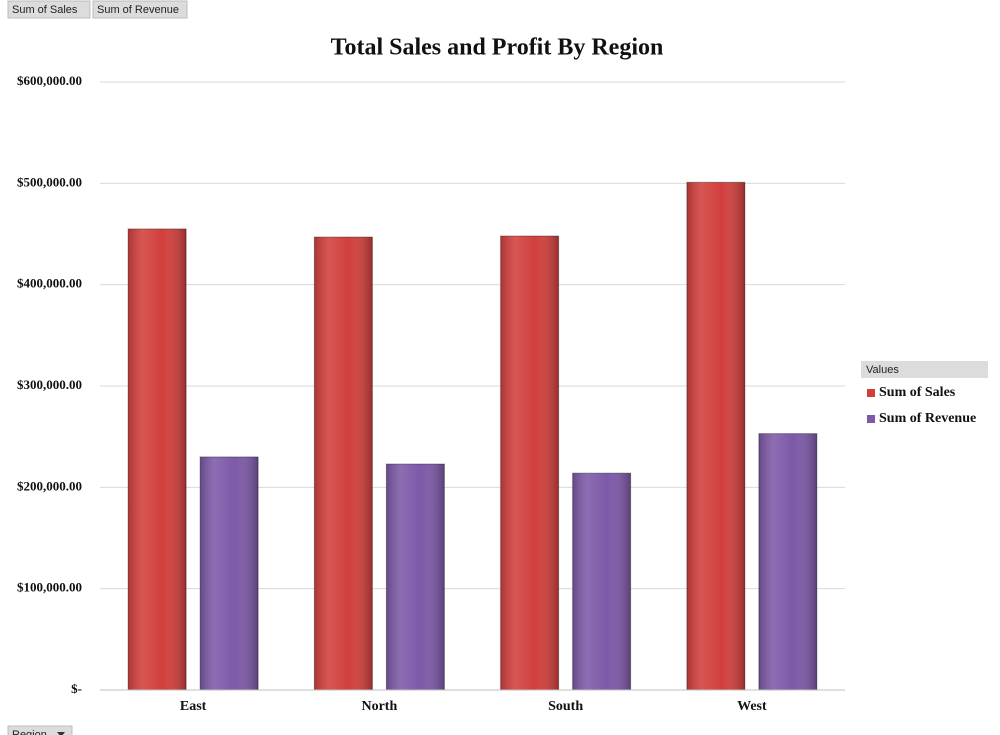 This screenshot has height=735, width=1000. Describe the element at coordinates (76, 688) in the screenshot. I see `y-tick-label: $-` at that location.